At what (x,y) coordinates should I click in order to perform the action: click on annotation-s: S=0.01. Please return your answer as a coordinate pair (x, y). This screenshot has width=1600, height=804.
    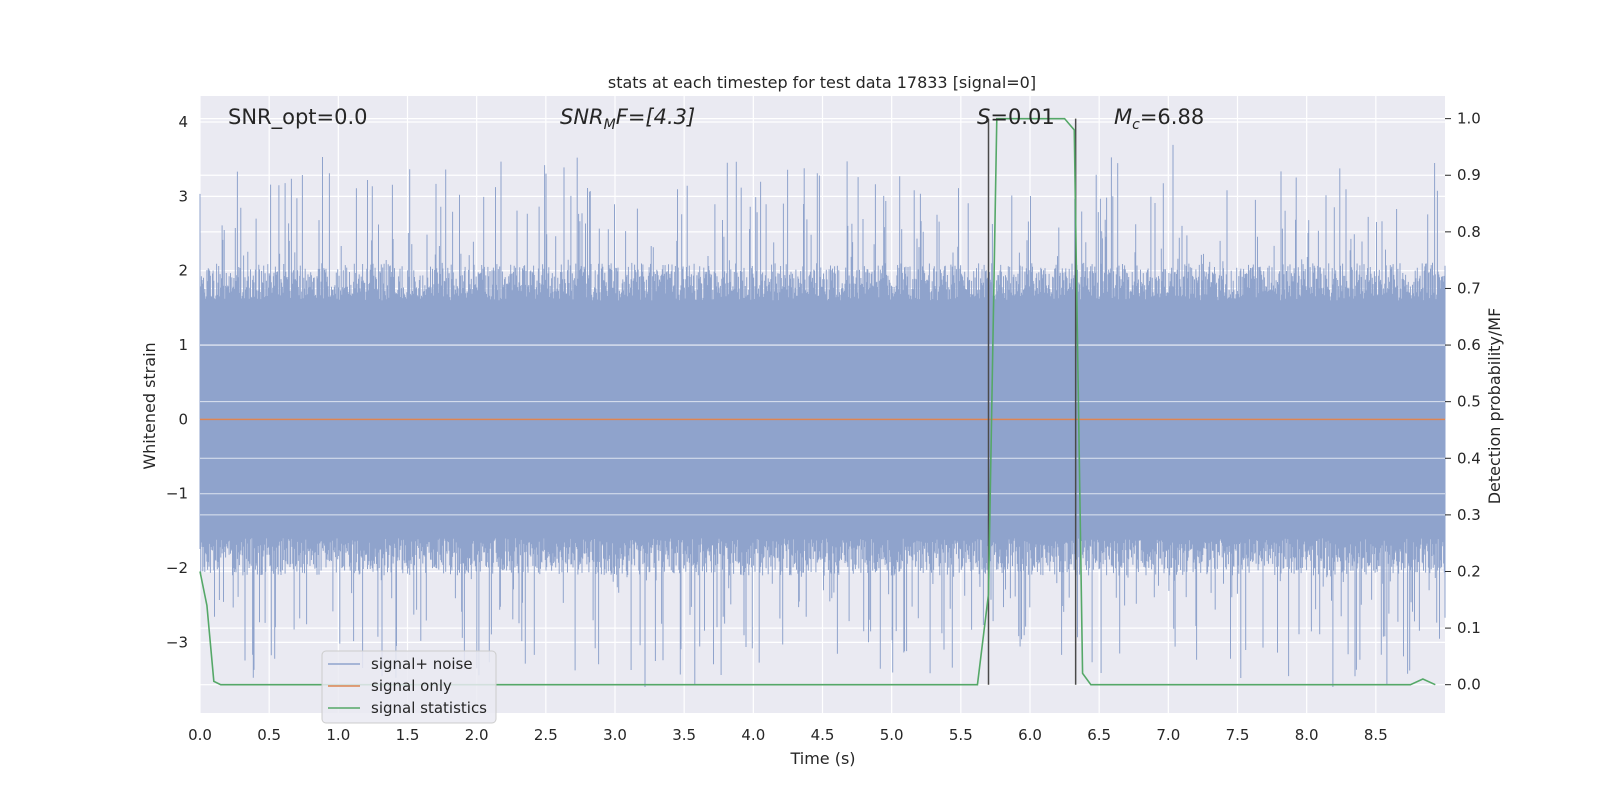
    Looking at the image, I should click on (1016, 117).